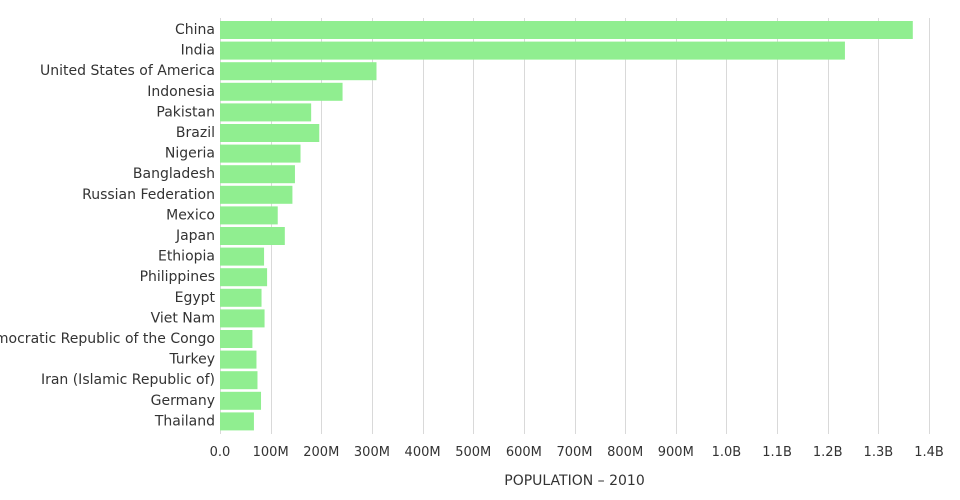  What do you see at coordinates (184, 421) in the screenshot?
I see `category-label: Thailand` at bounding box center [184, 421].